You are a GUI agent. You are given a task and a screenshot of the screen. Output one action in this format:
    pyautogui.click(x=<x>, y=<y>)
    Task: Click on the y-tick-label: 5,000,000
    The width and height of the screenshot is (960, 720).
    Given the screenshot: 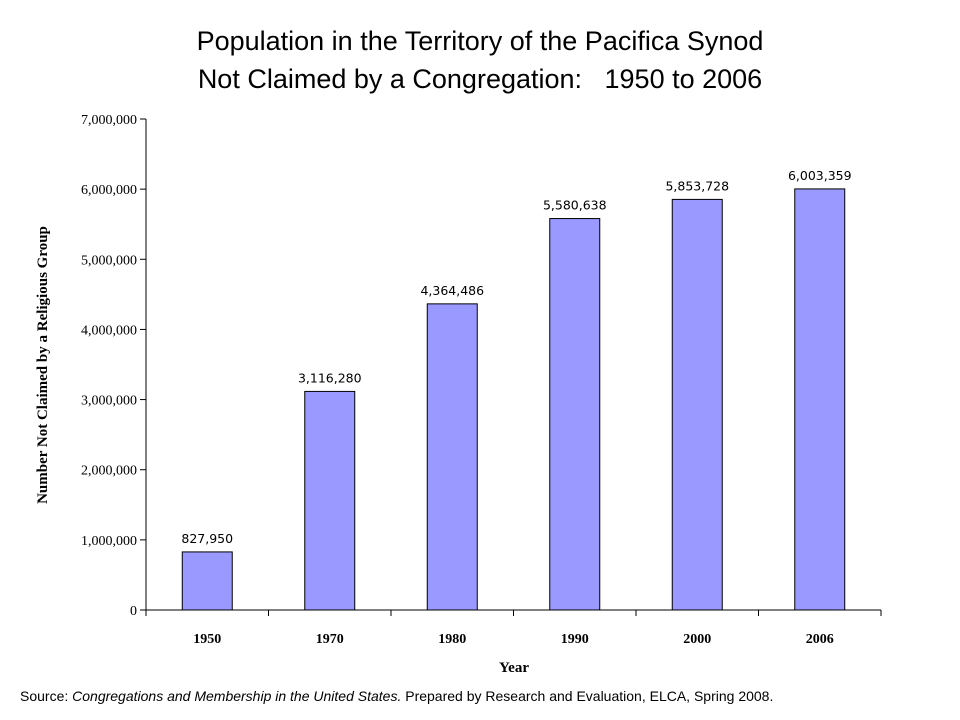 What is the action you would take?
    pyautogui.click(x=109, y=260)
    